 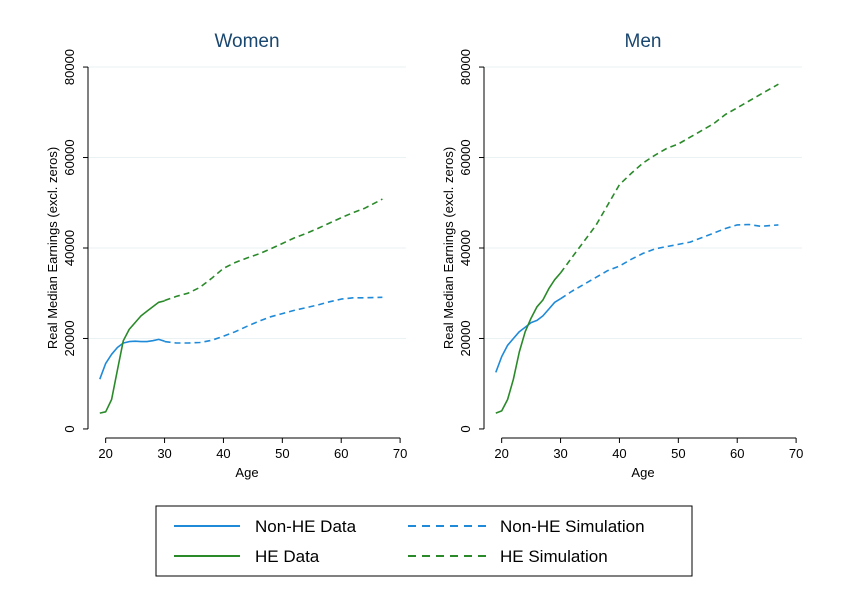 I want to click on panel-title: Men, so click(x=643, y=41).